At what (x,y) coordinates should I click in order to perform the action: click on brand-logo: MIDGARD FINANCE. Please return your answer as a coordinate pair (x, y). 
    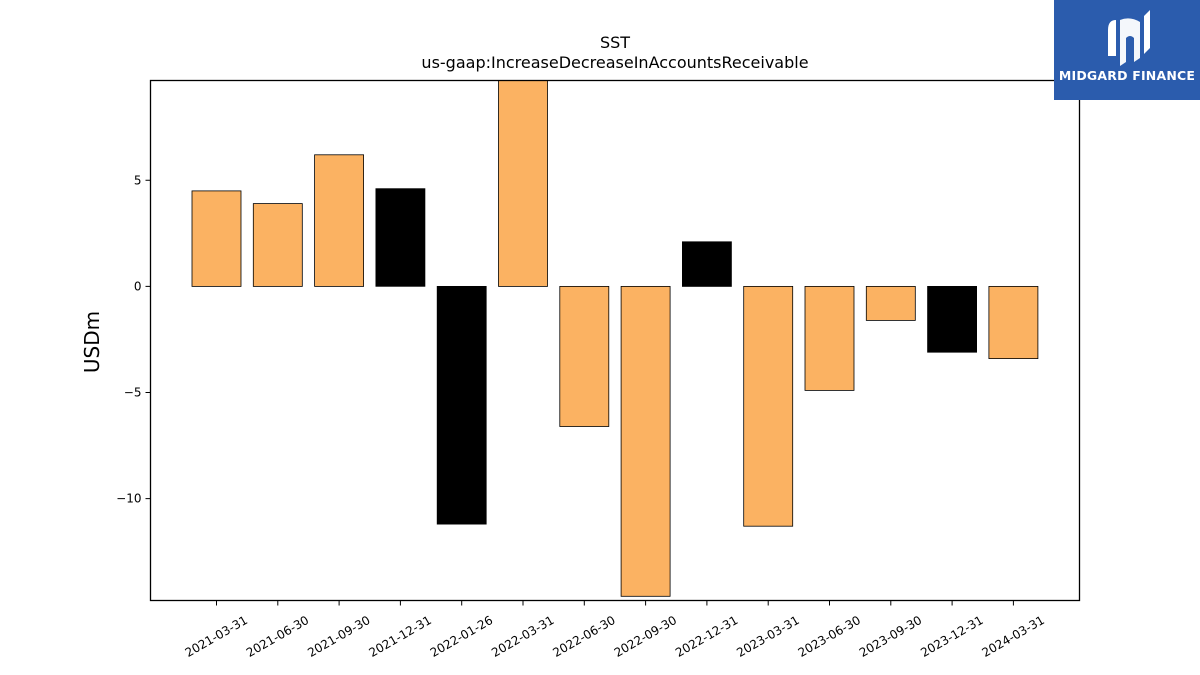
    Looking at the image, I should click on (1127, 50).